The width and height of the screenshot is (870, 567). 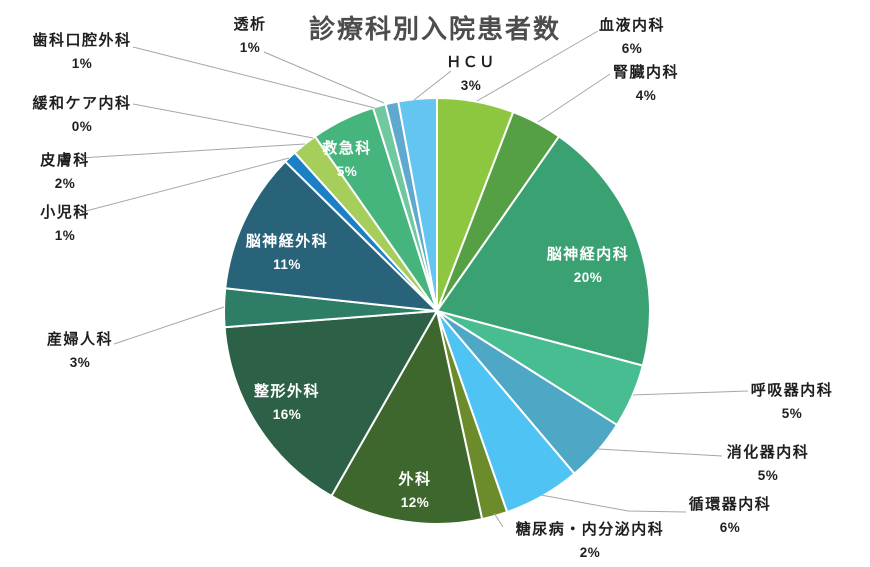 I want to click on slice-label-name-neurology: 脳神経内科, so click(x=588, y=254).